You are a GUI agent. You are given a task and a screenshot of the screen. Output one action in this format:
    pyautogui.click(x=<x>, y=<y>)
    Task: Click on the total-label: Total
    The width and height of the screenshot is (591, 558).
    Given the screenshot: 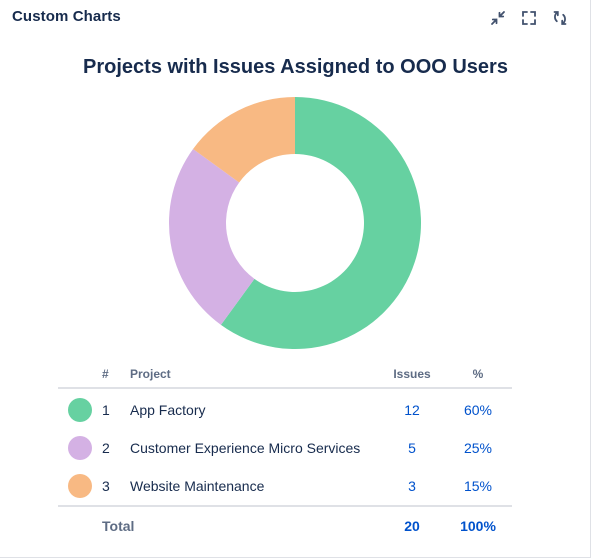 What is the action you would take?
    pyautogui.click(x=241, y=524)
    